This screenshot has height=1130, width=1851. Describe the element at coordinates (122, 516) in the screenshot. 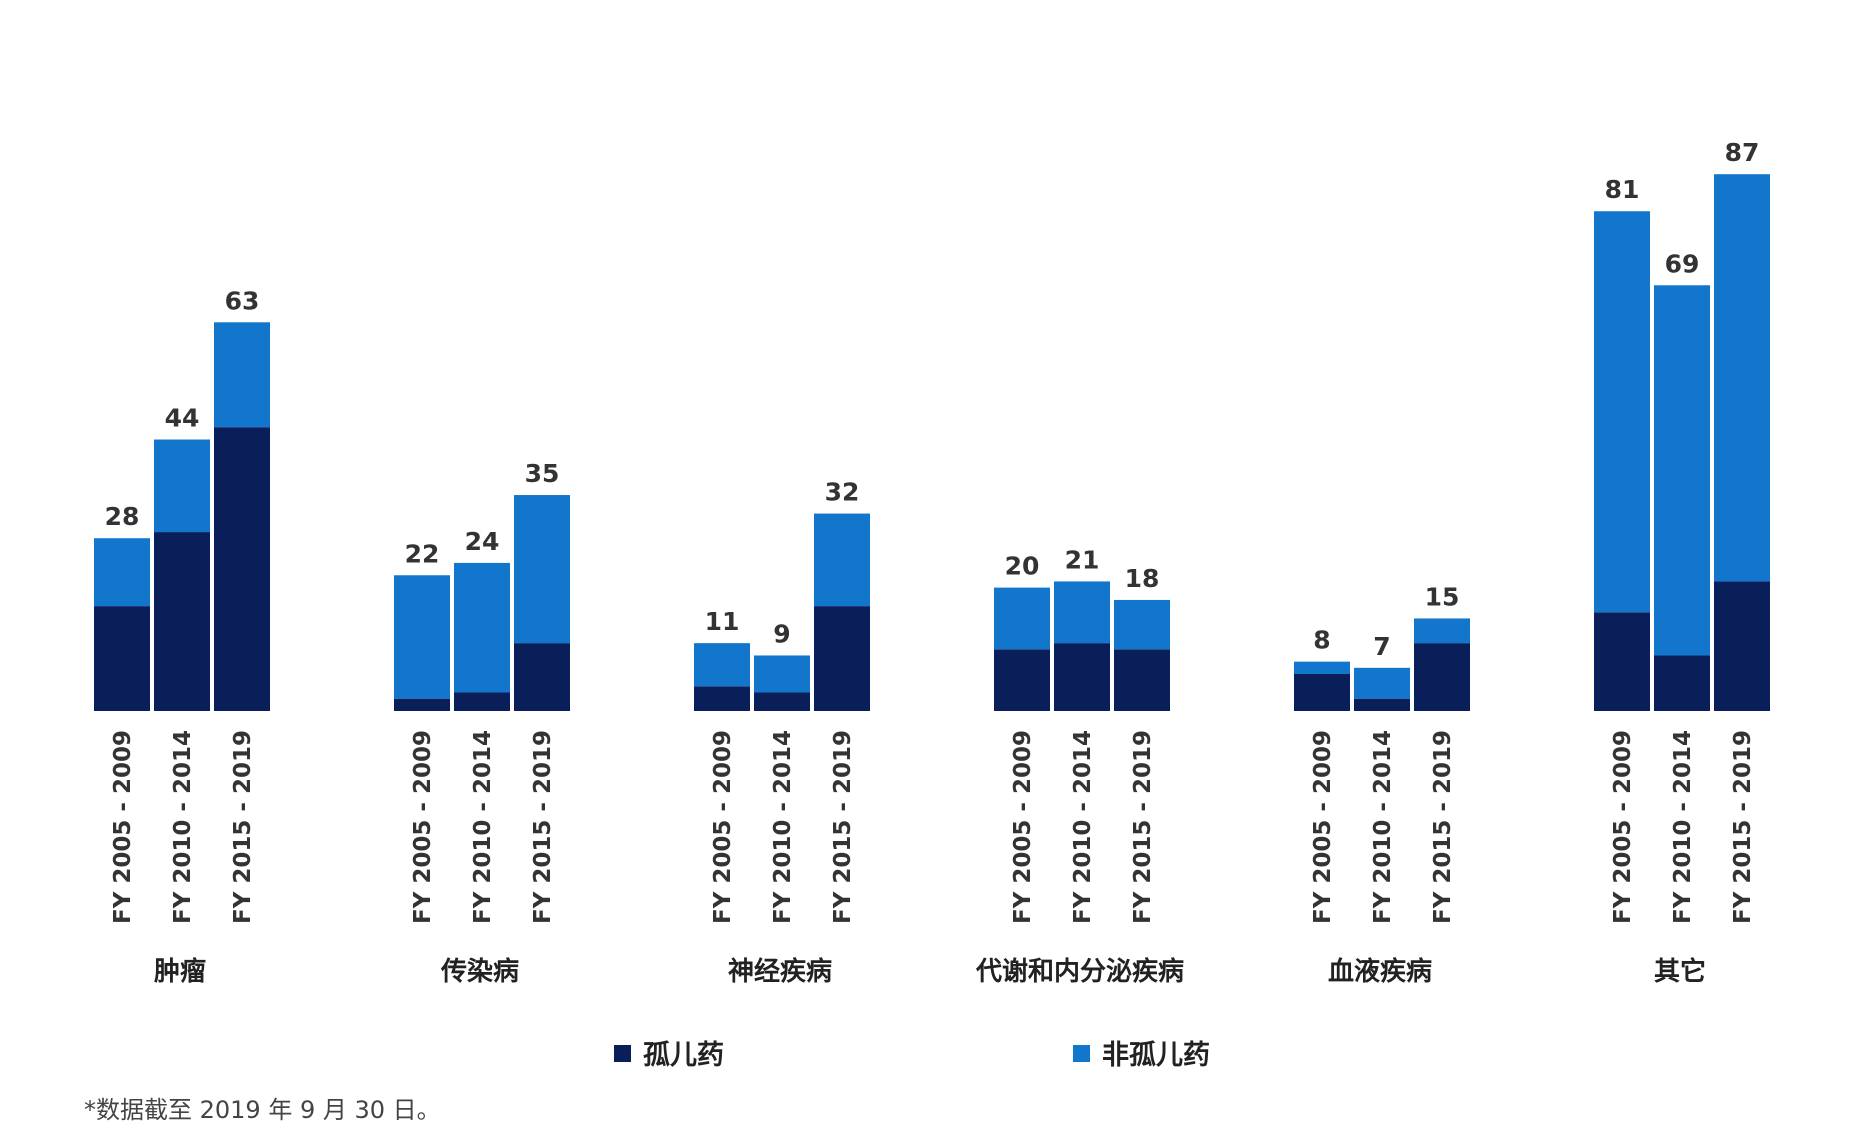

I see `bar-total-label: 28` at that location.